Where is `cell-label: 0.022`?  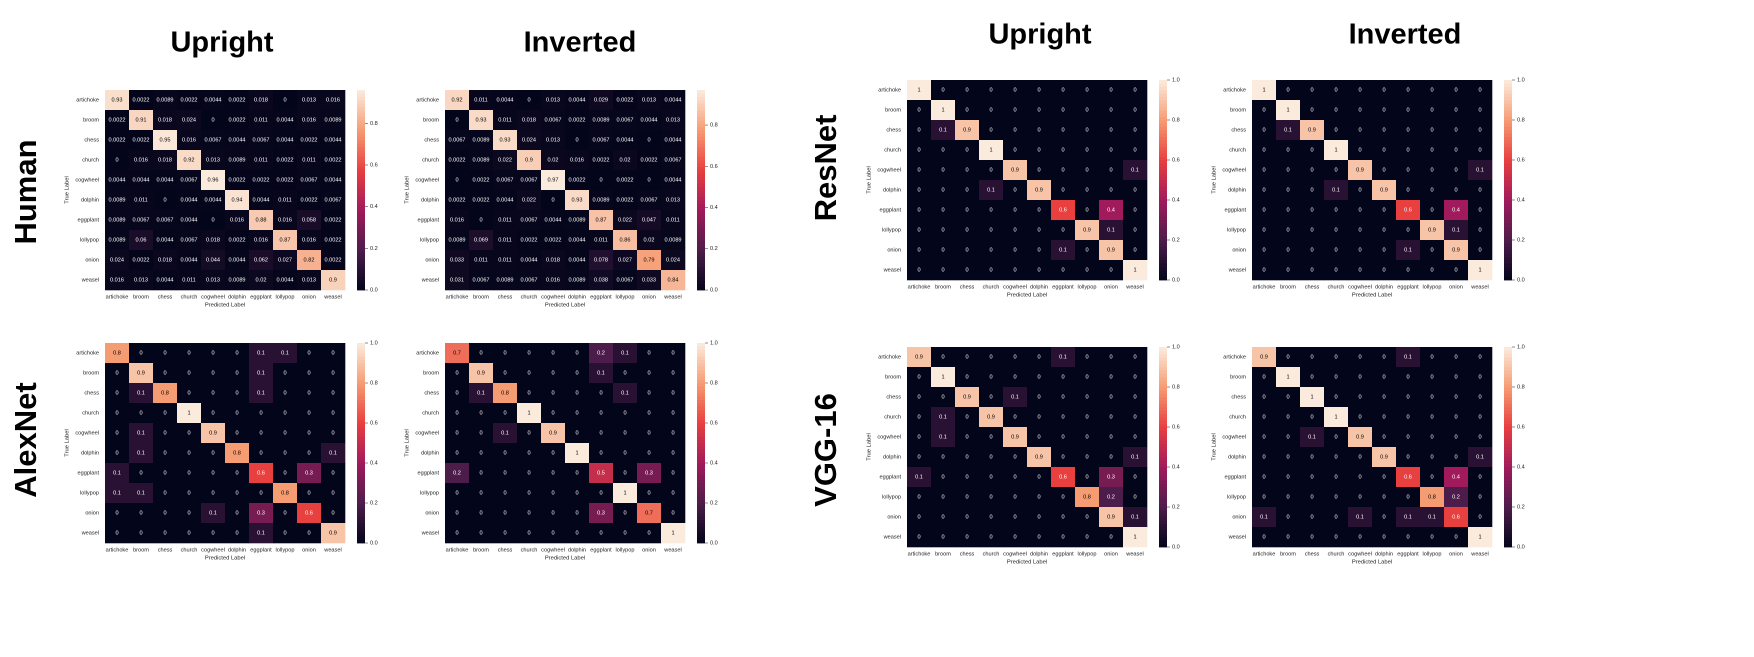
cell-label: 0.022 is located at coordinates (625, 220).